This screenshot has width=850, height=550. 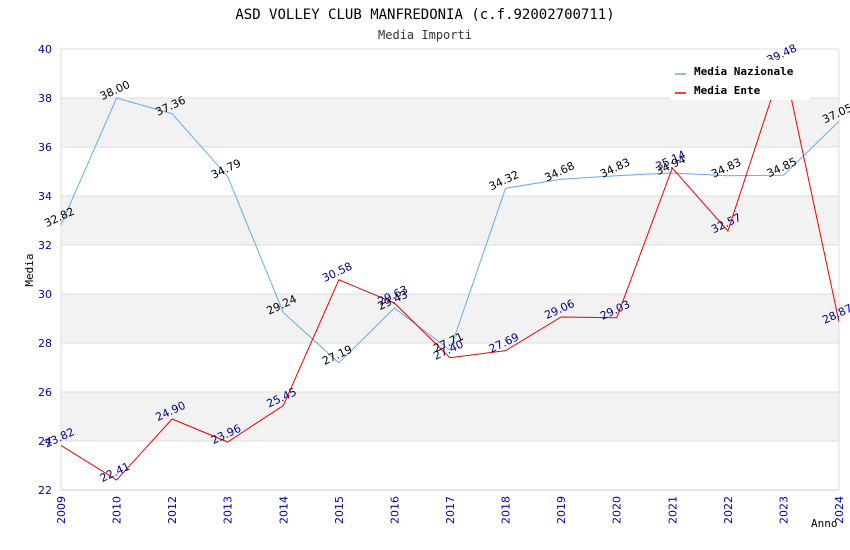 I want to click on y-tick-label: 22, so click(x=45, y=490).